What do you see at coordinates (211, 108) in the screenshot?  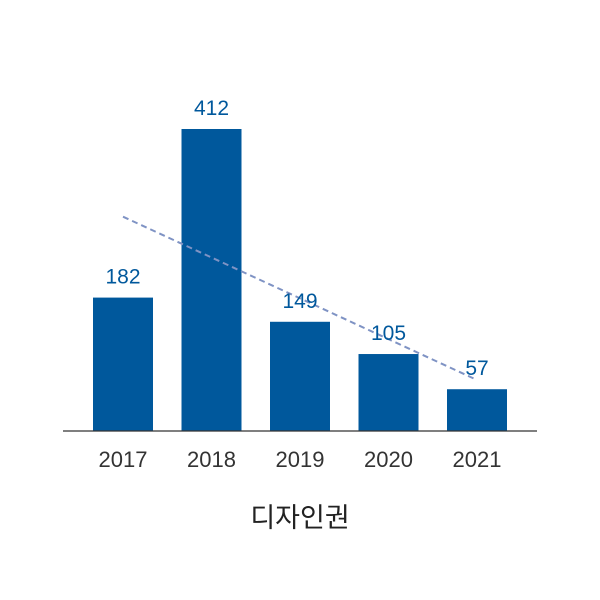 I see `value-label-2018: 412` at bounding box center [211, 108].